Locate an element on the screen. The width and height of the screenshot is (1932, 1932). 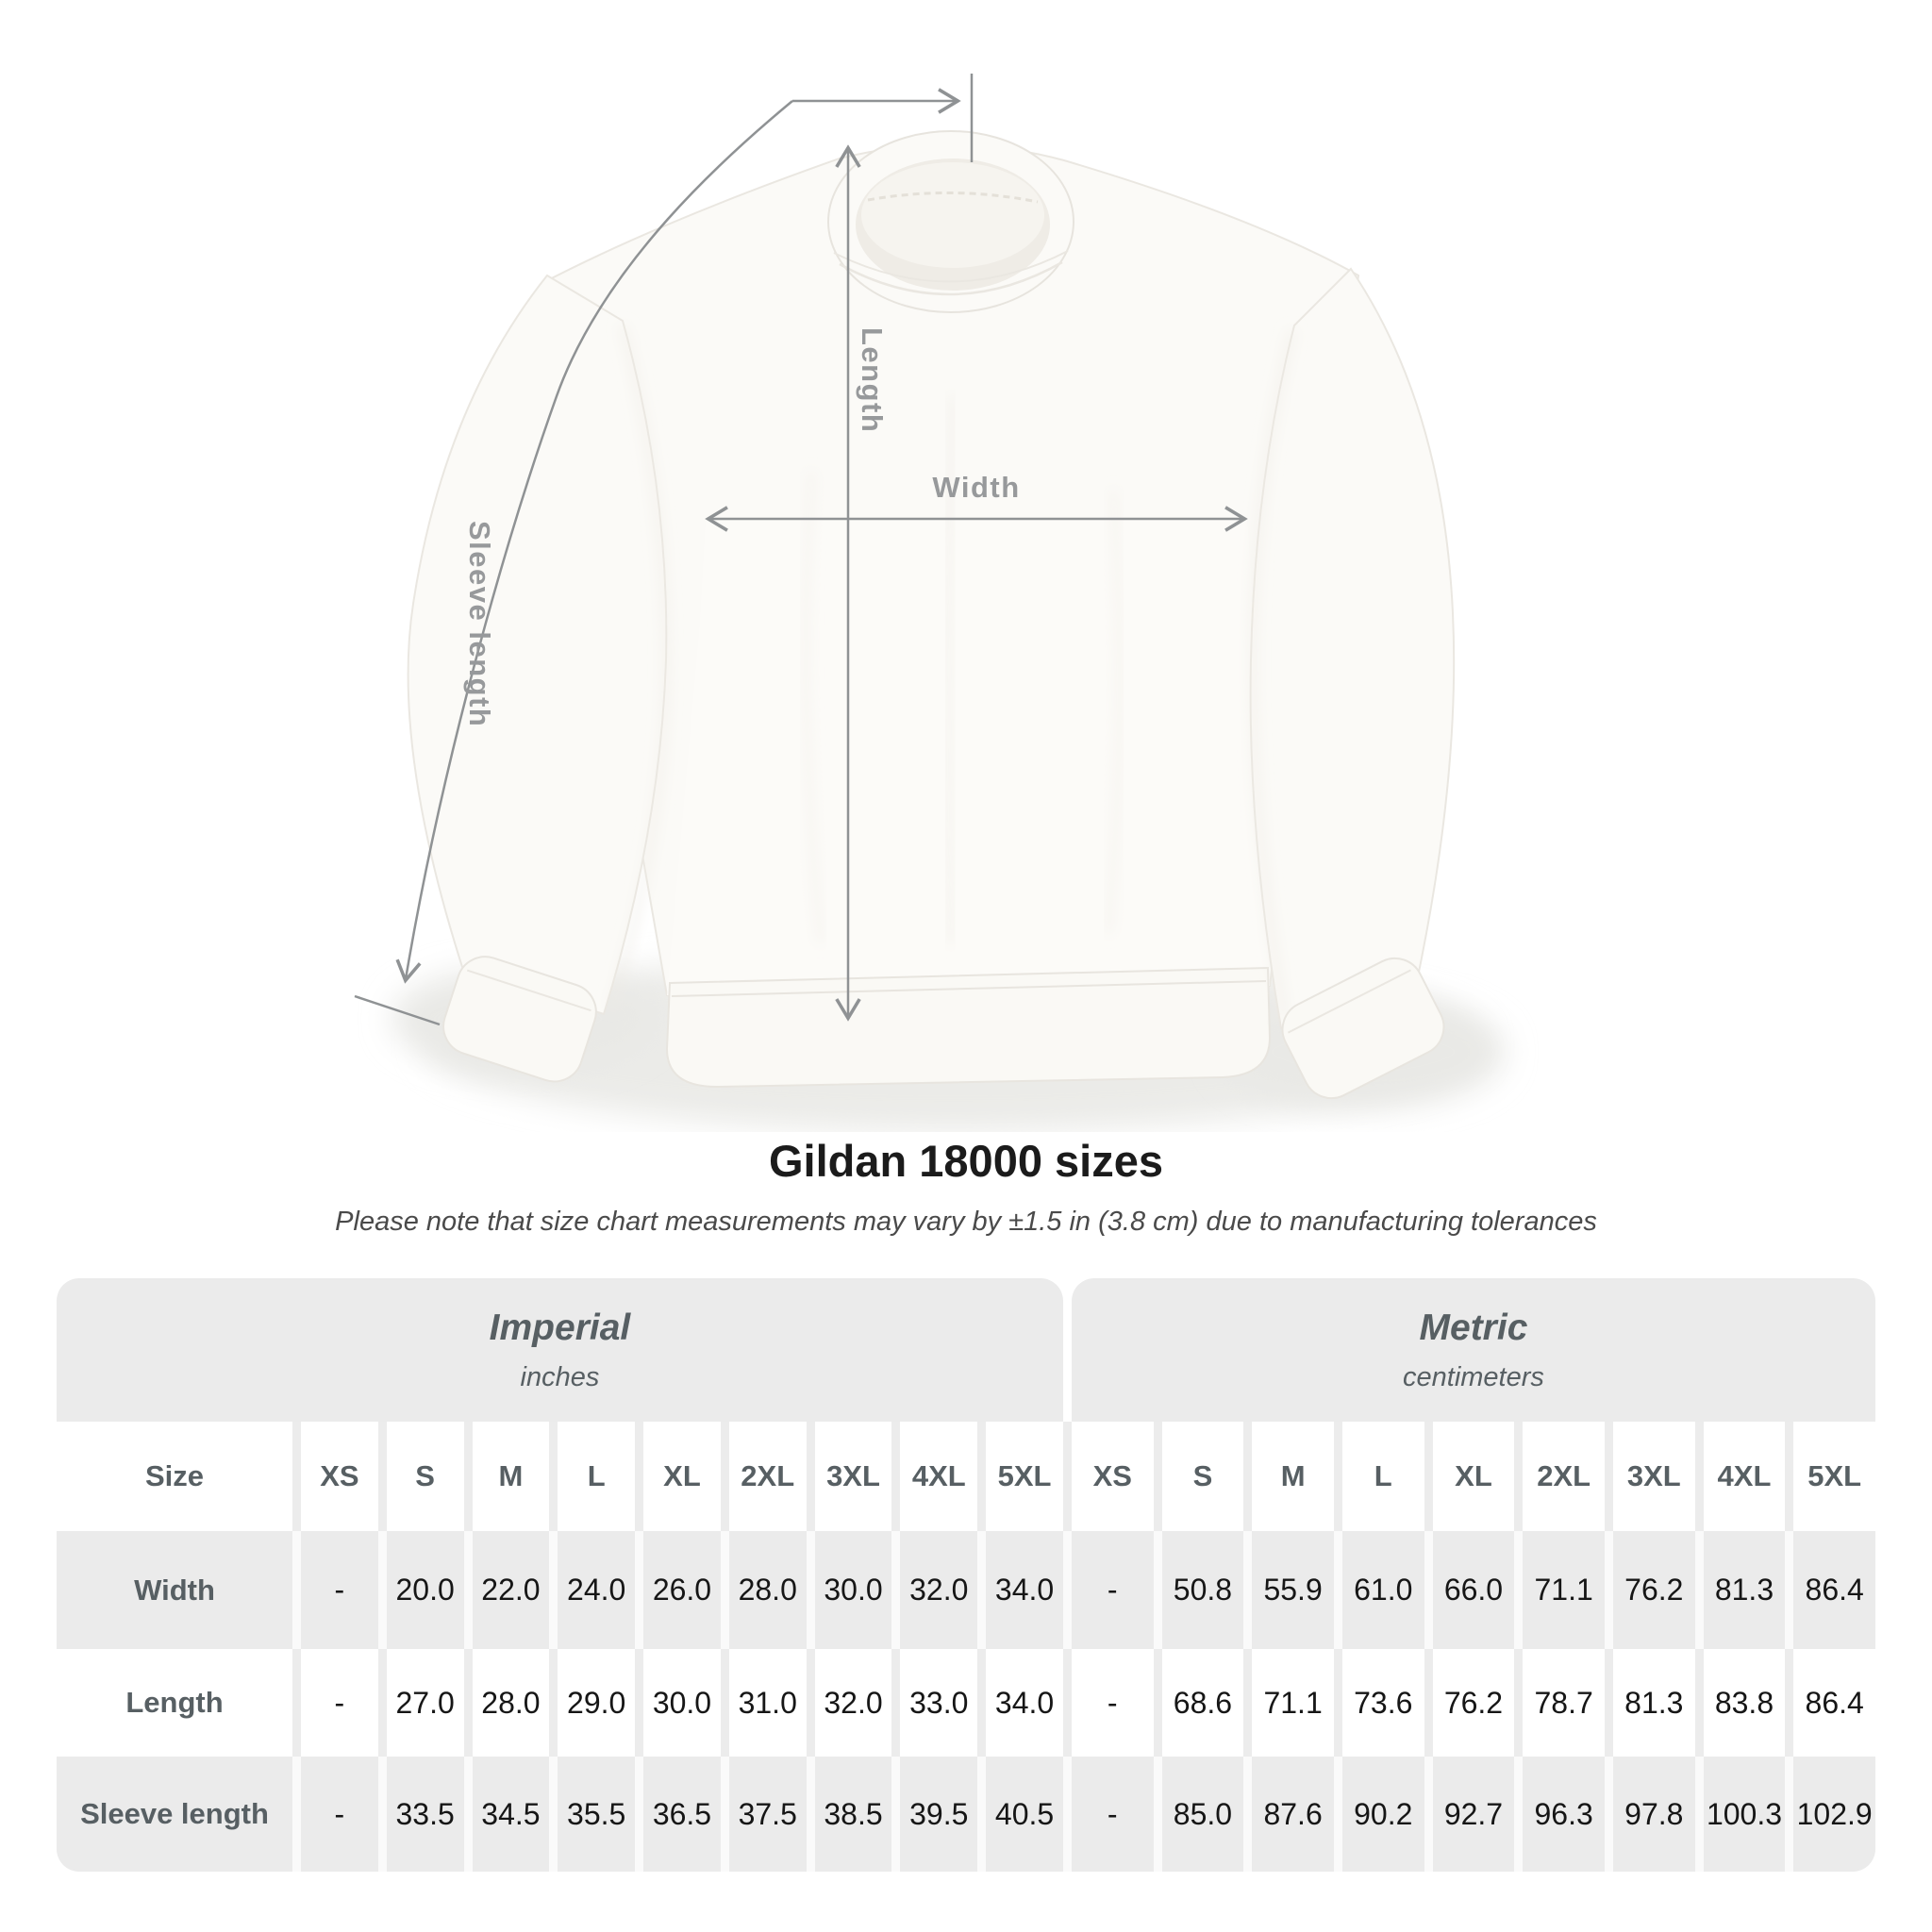
sleeve-imperial-2xl: 37.5 is located at coordinates (768, 1814).